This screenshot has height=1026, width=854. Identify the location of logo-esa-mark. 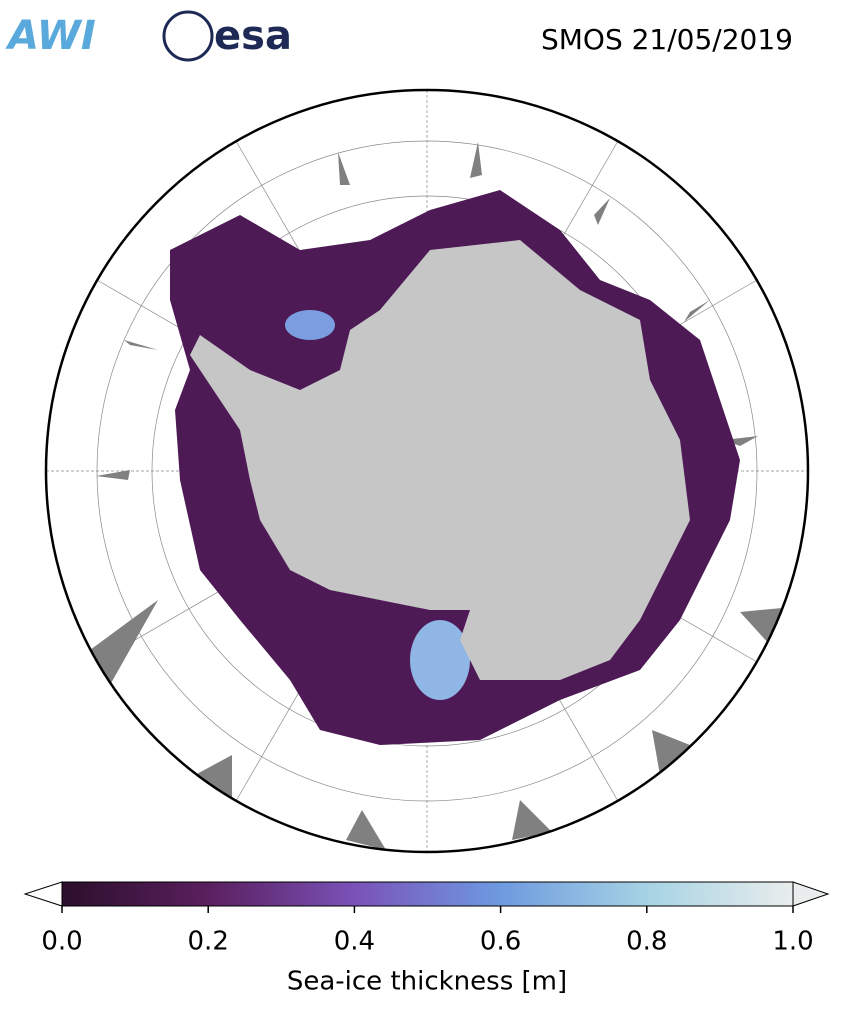
(188, 36).